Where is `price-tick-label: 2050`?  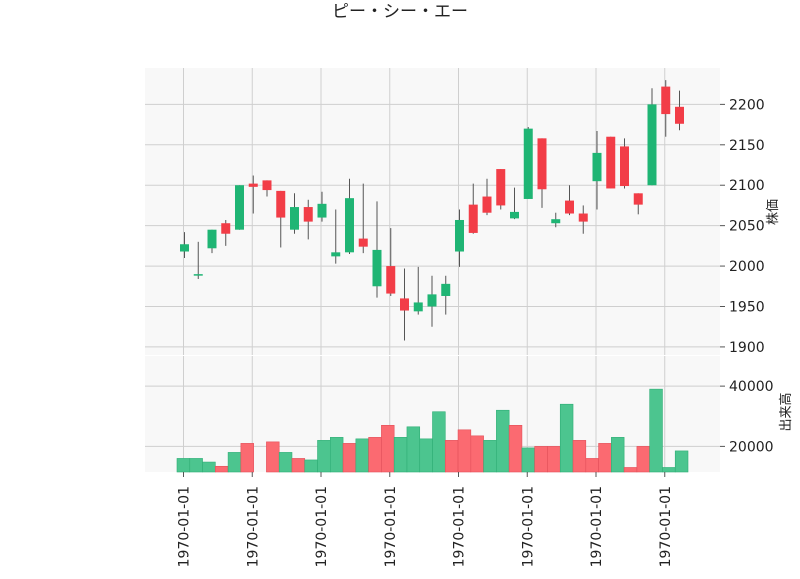
price-tick-label: 2050 is located at coordinates (747, 227).